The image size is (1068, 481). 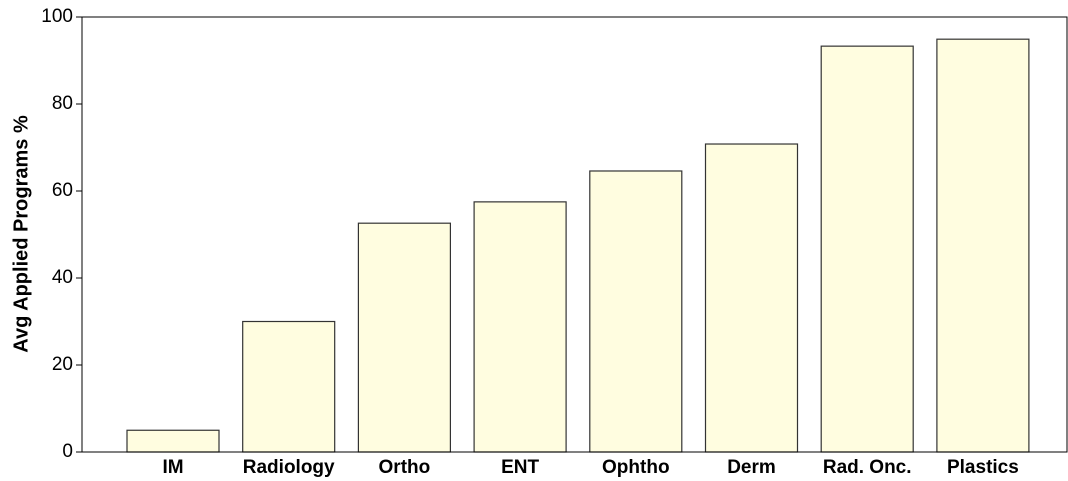 I want to click on y-axis-label: Avg Applied Programs %, so click(x=21, y=234).